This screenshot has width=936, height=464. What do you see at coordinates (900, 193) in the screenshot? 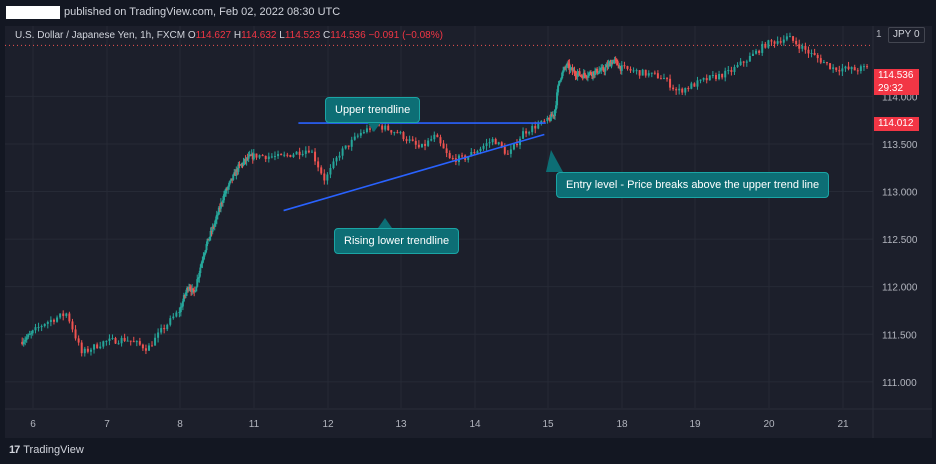
I see `y-tick-label: 113.000` at bounding box center [900, 193].